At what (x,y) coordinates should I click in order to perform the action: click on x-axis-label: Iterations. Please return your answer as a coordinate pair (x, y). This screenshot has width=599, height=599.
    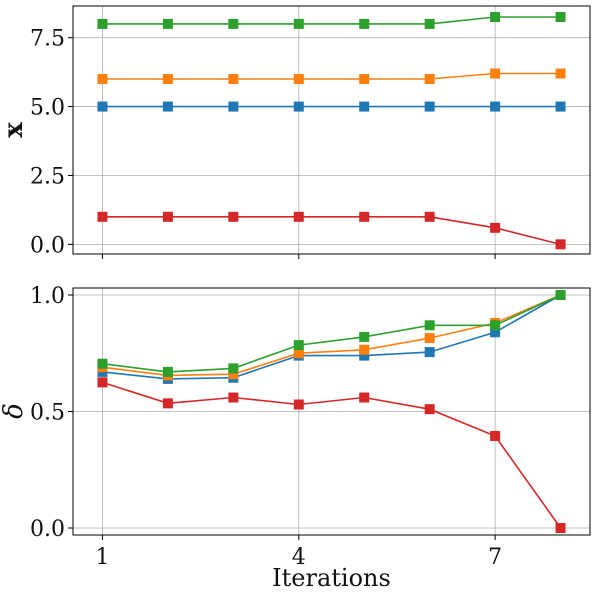
    Looking at the image, I should click on (331, 578).